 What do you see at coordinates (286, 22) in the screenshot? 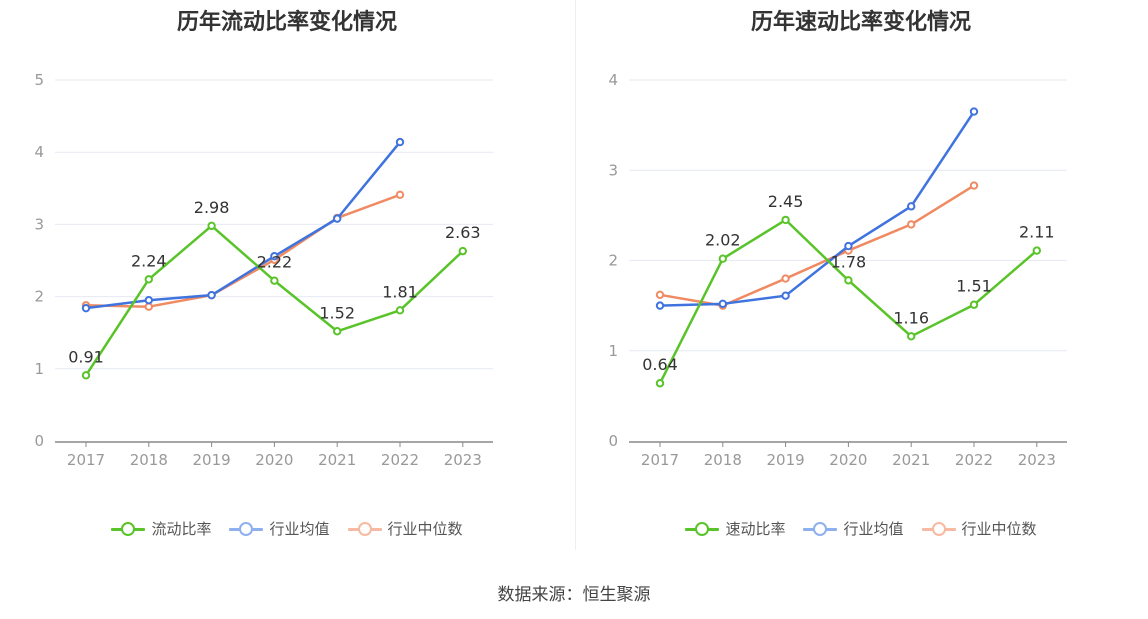
I see `chart-title: 历年流动比率变化情况` at bounding box center [286, 22].